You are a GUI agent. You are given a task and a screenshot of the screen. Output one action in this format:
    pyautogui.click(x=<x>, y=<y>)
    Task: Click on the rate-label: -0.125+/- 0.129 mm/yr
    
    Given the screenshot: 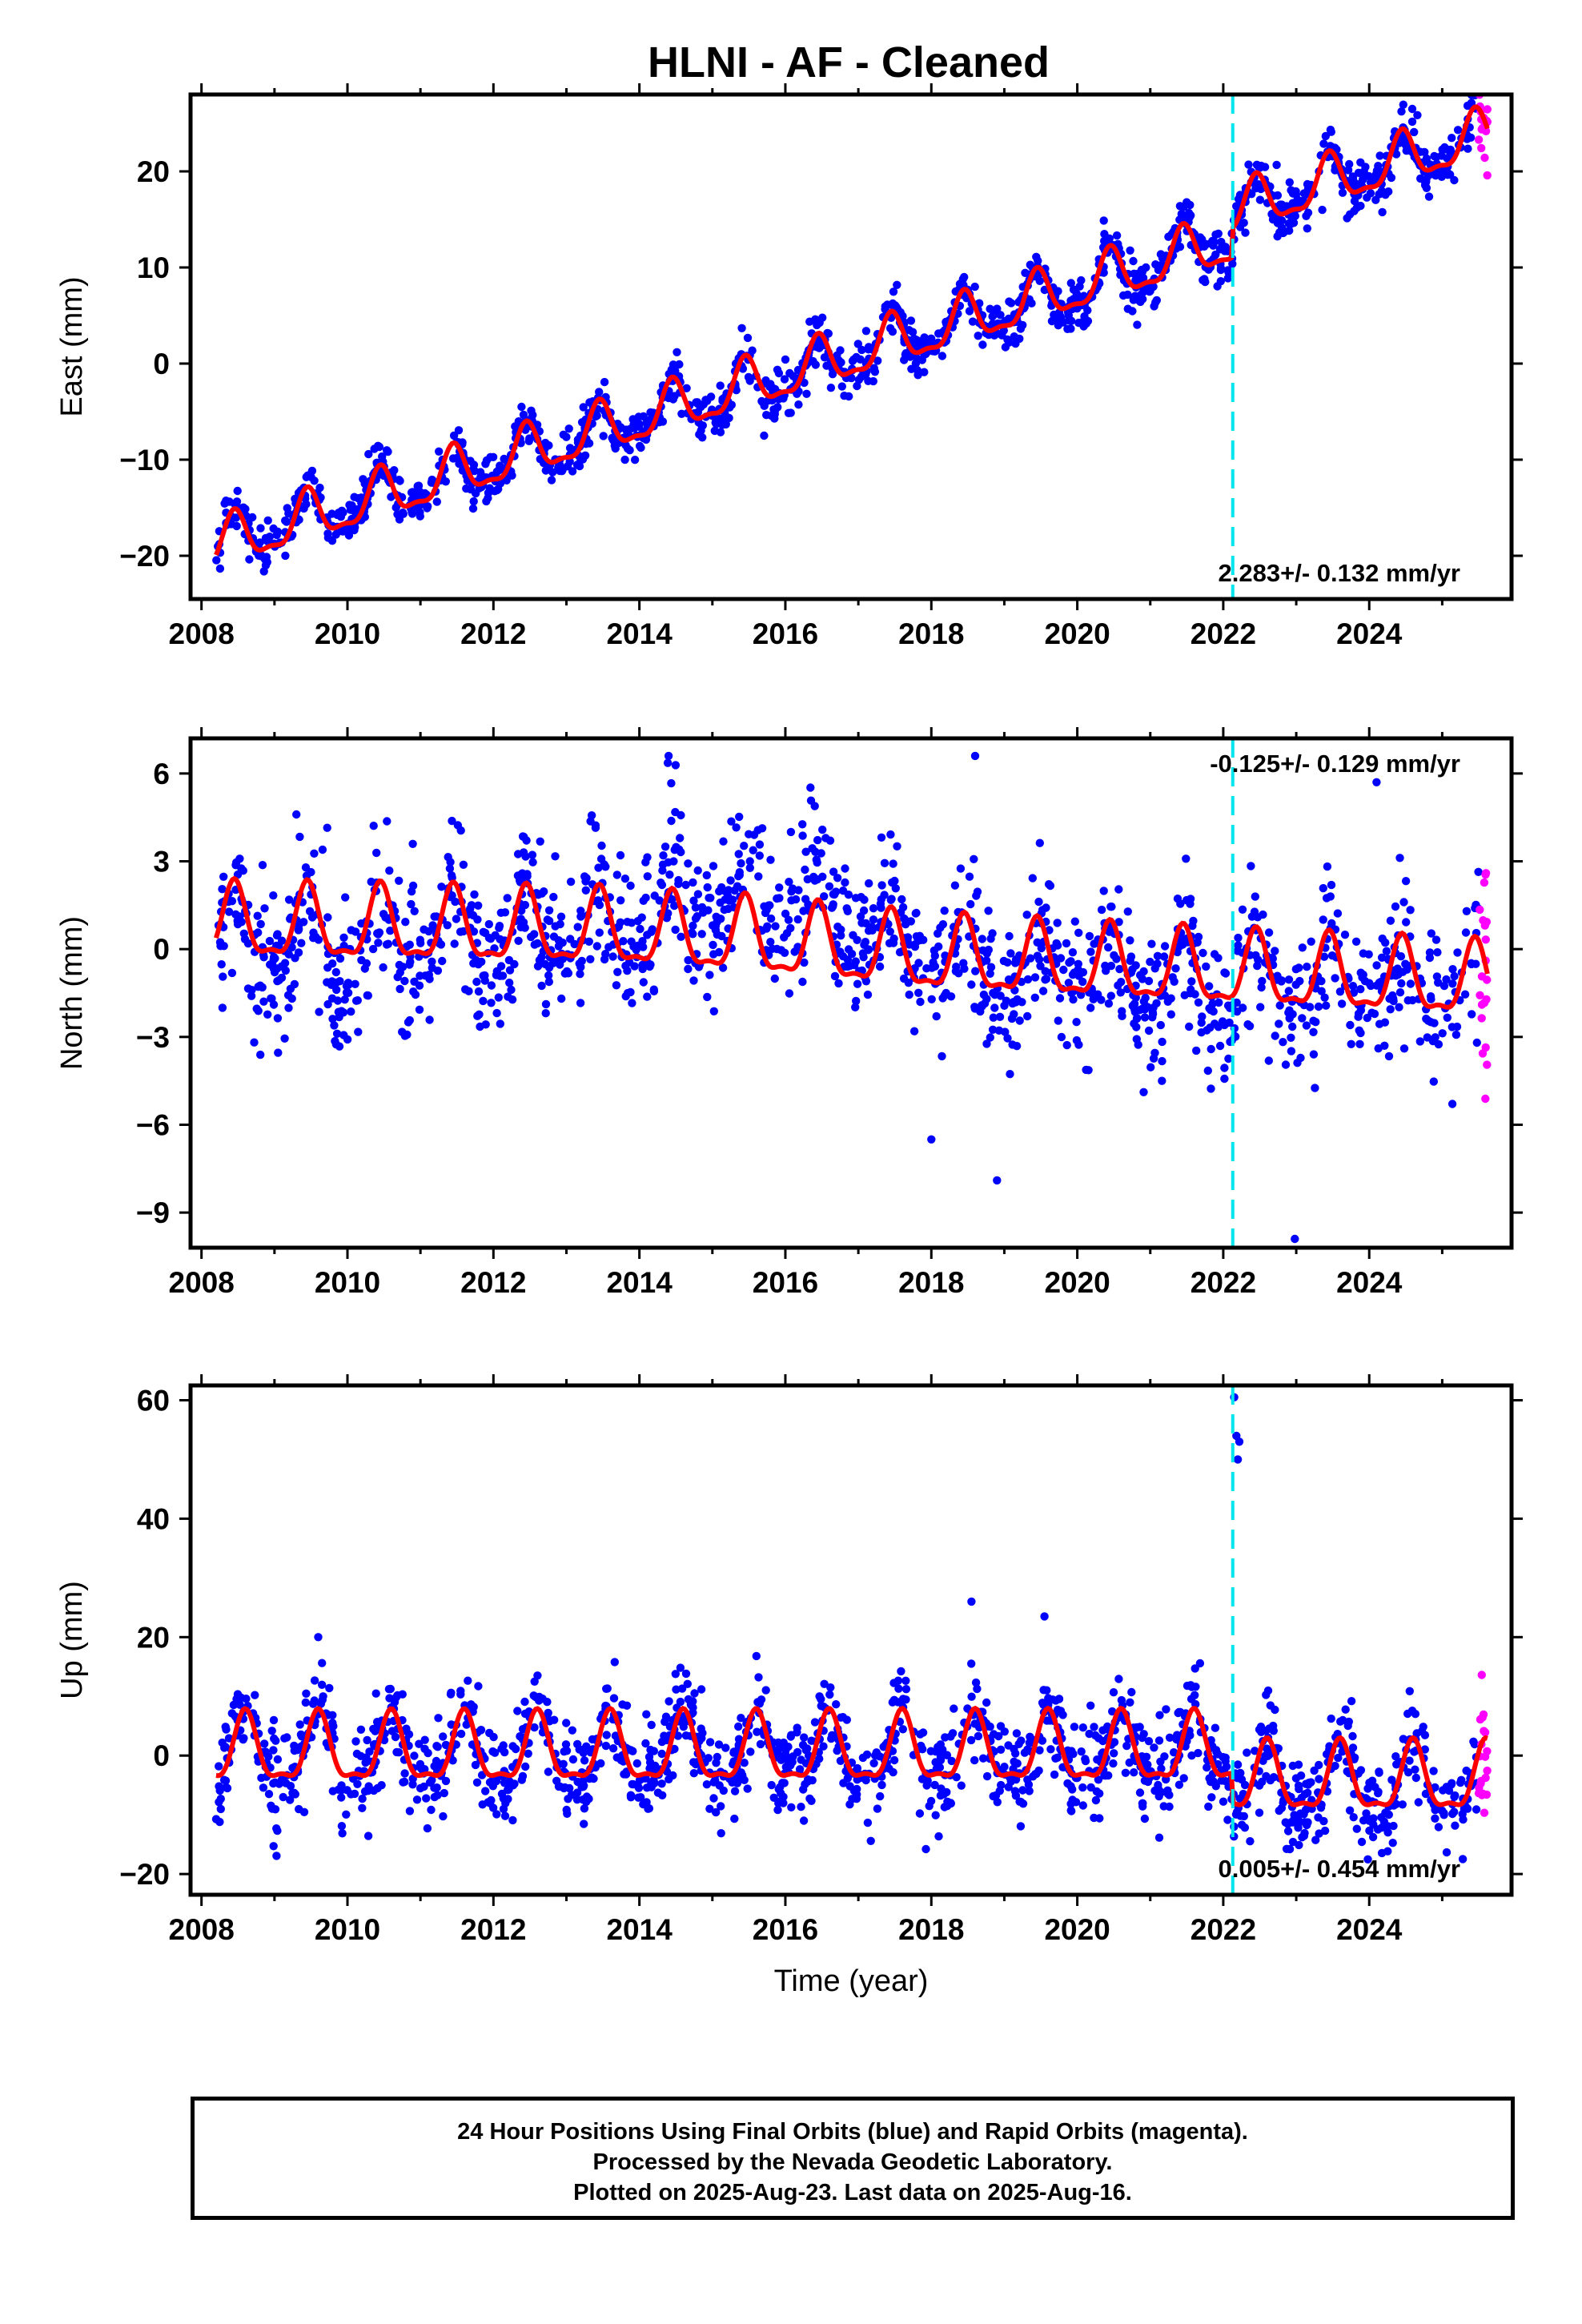 What is the action you would take?
    pyautogui.click(x=1335, y=764)
    